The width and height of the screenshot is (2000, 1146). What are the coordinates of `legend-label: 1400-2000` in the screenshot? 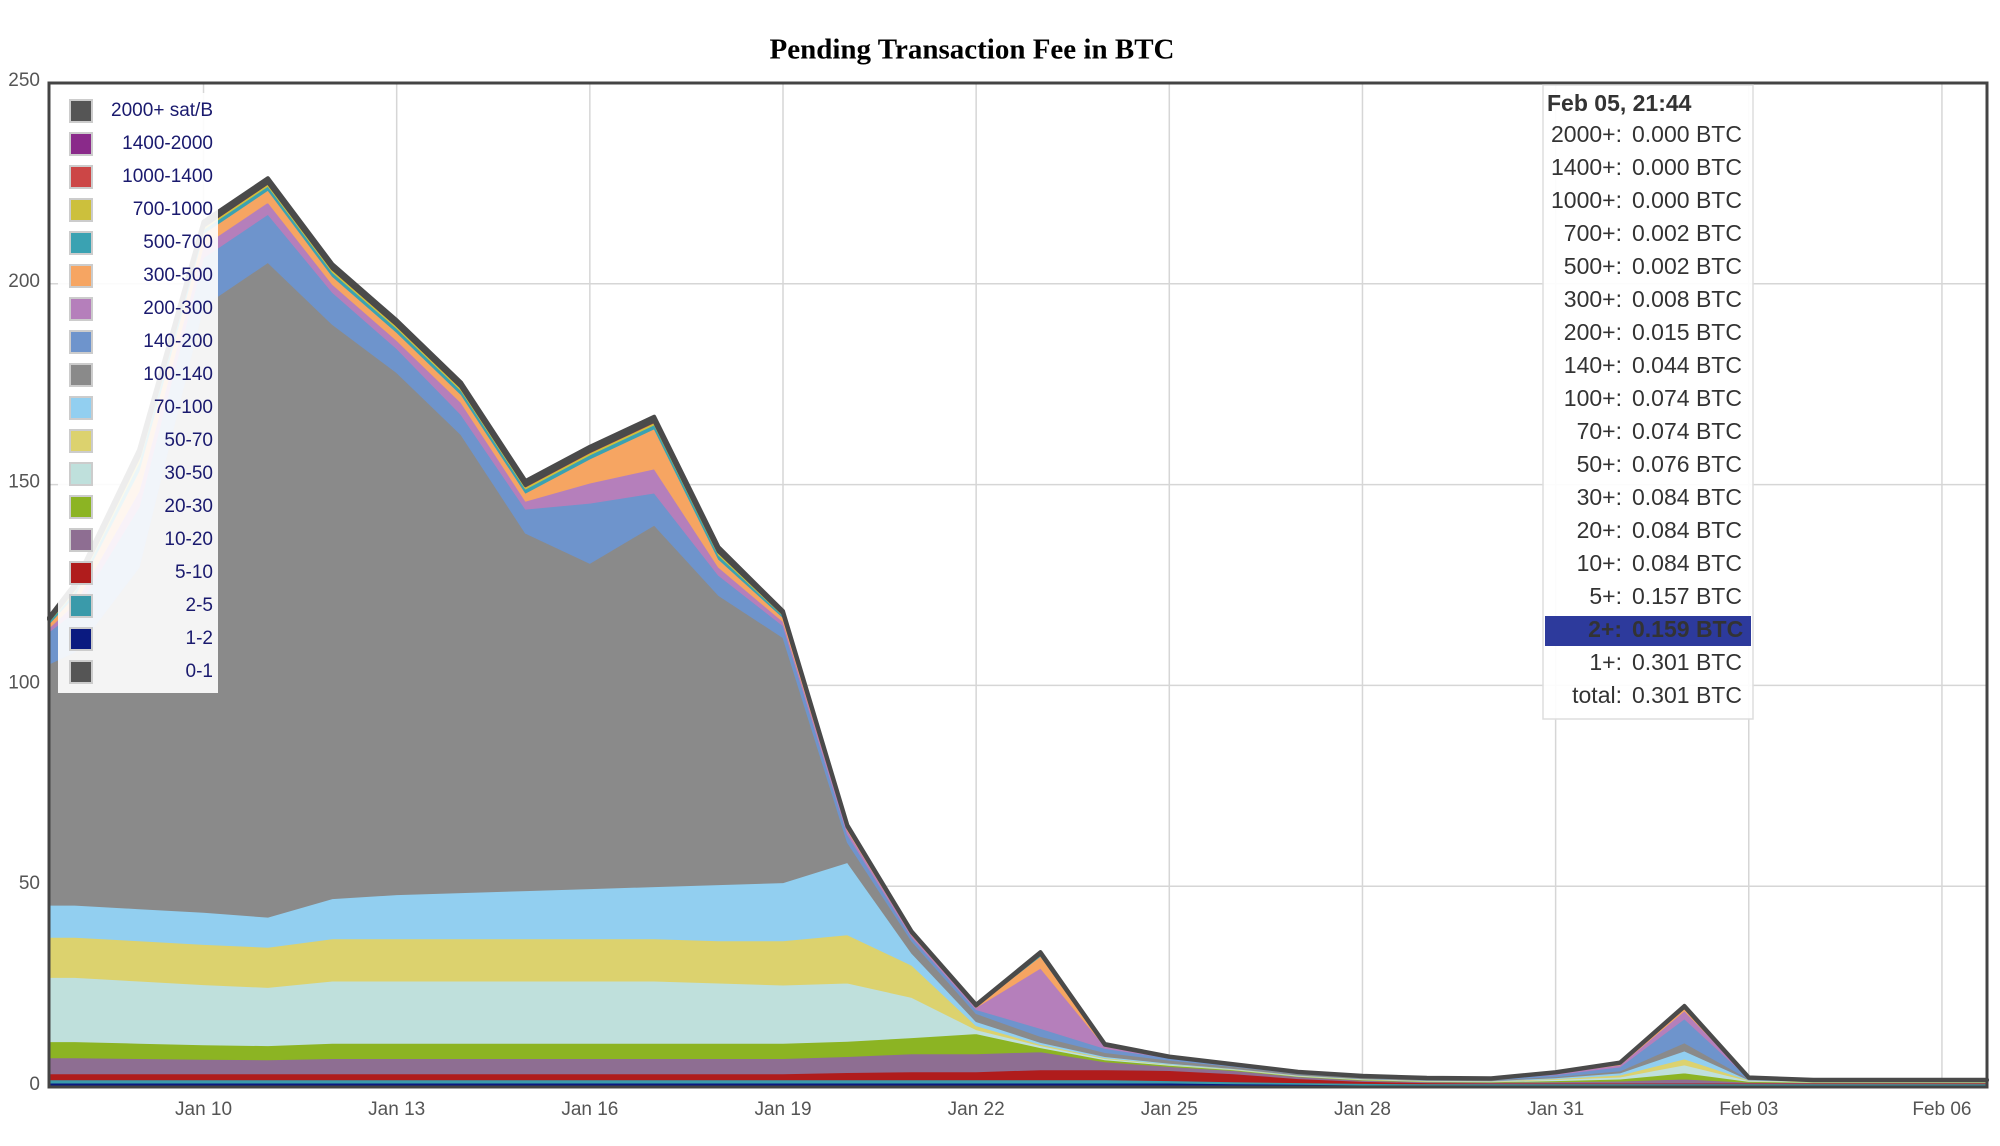 It's located at (167, 143).